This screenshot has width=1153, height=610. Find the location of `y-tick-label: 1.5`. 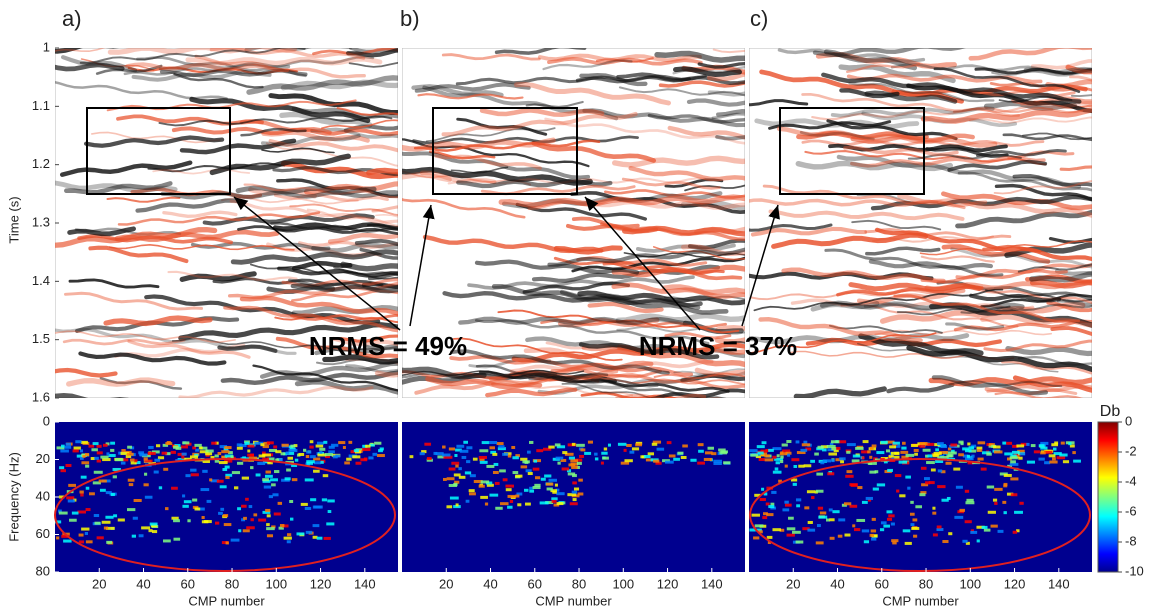

y-tick-label: 1.5 is located at coordinates (41, 338).